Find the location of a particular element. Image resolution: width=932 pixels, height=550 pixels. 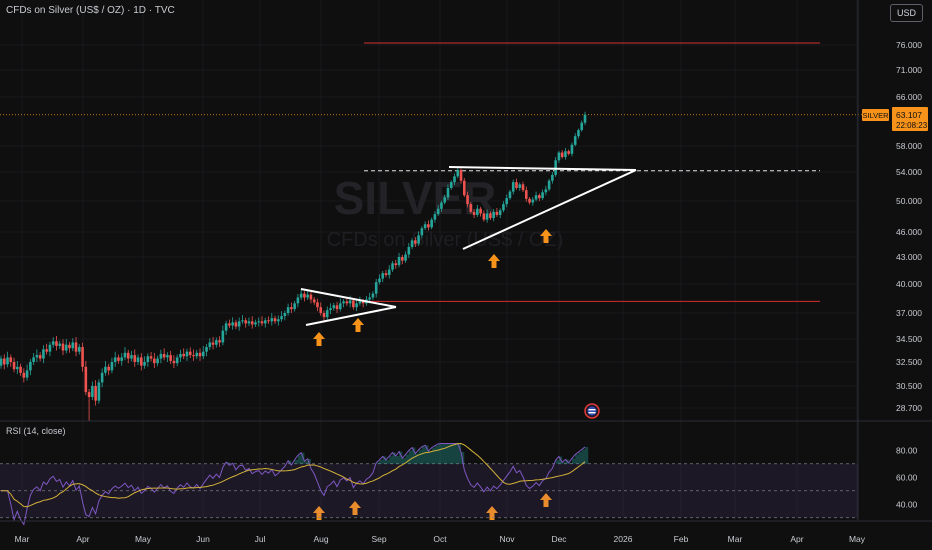

triangle-rising-trendline is located at coordinates (549, 209).